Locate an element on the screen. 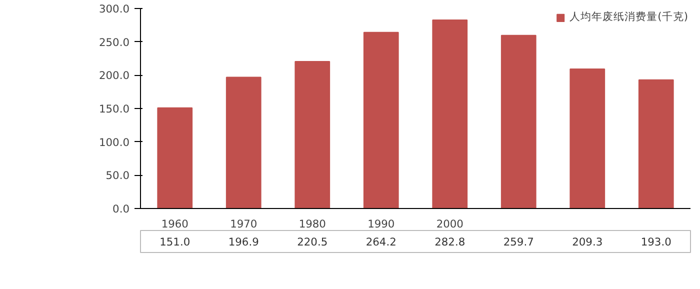 The height and width of the screenshot is (289, 700). y-tick-label: 250.0 is located at coordinates (114, 42).